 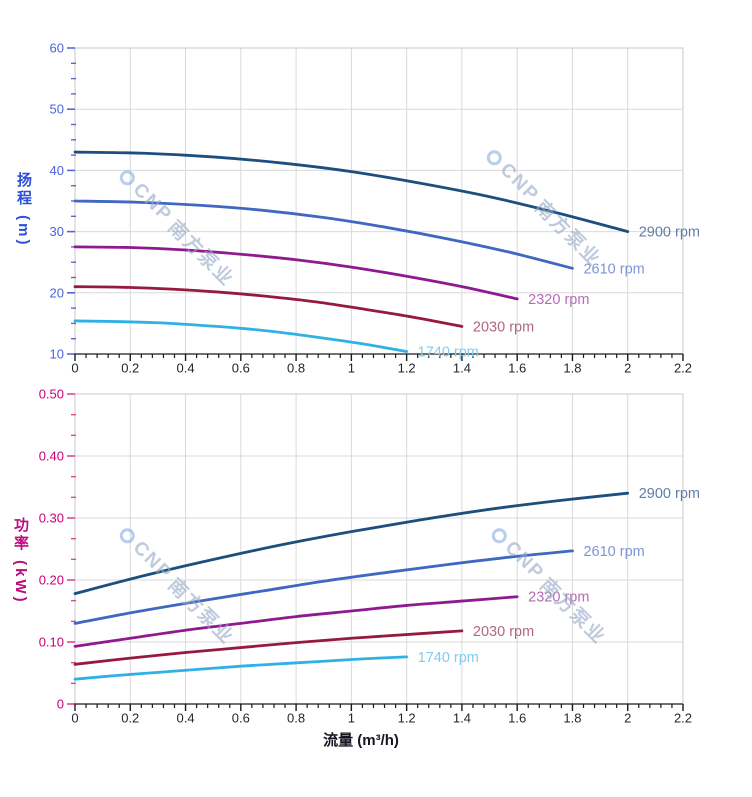 What do you see at coordinates (57, 354) in the screenshot?
I see `y-tick-label: 10` at bounding box center [57, 354].